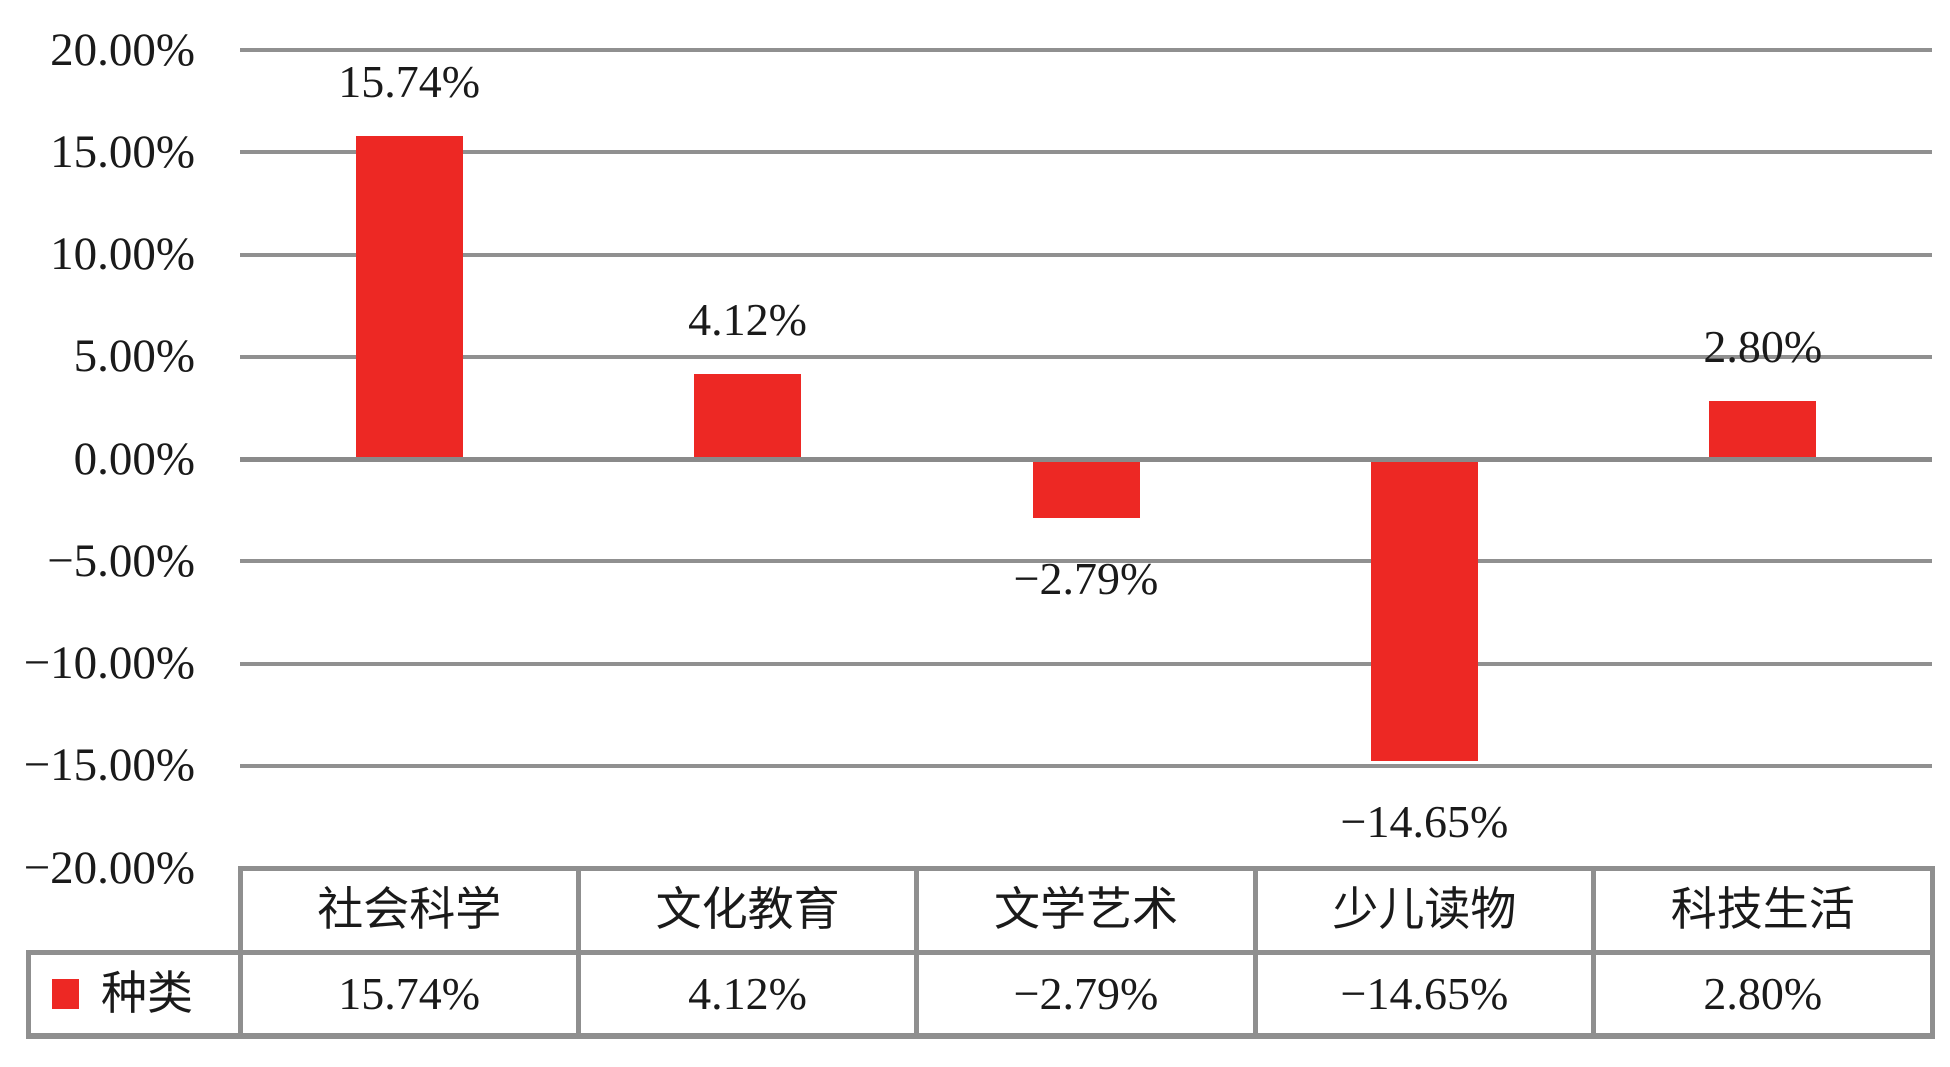 The image size is (1950, 1067). Describe the element at coordinates (1086, 993) in the screenshot. I see `table-value-文学艺术: −2.79%` at that location.